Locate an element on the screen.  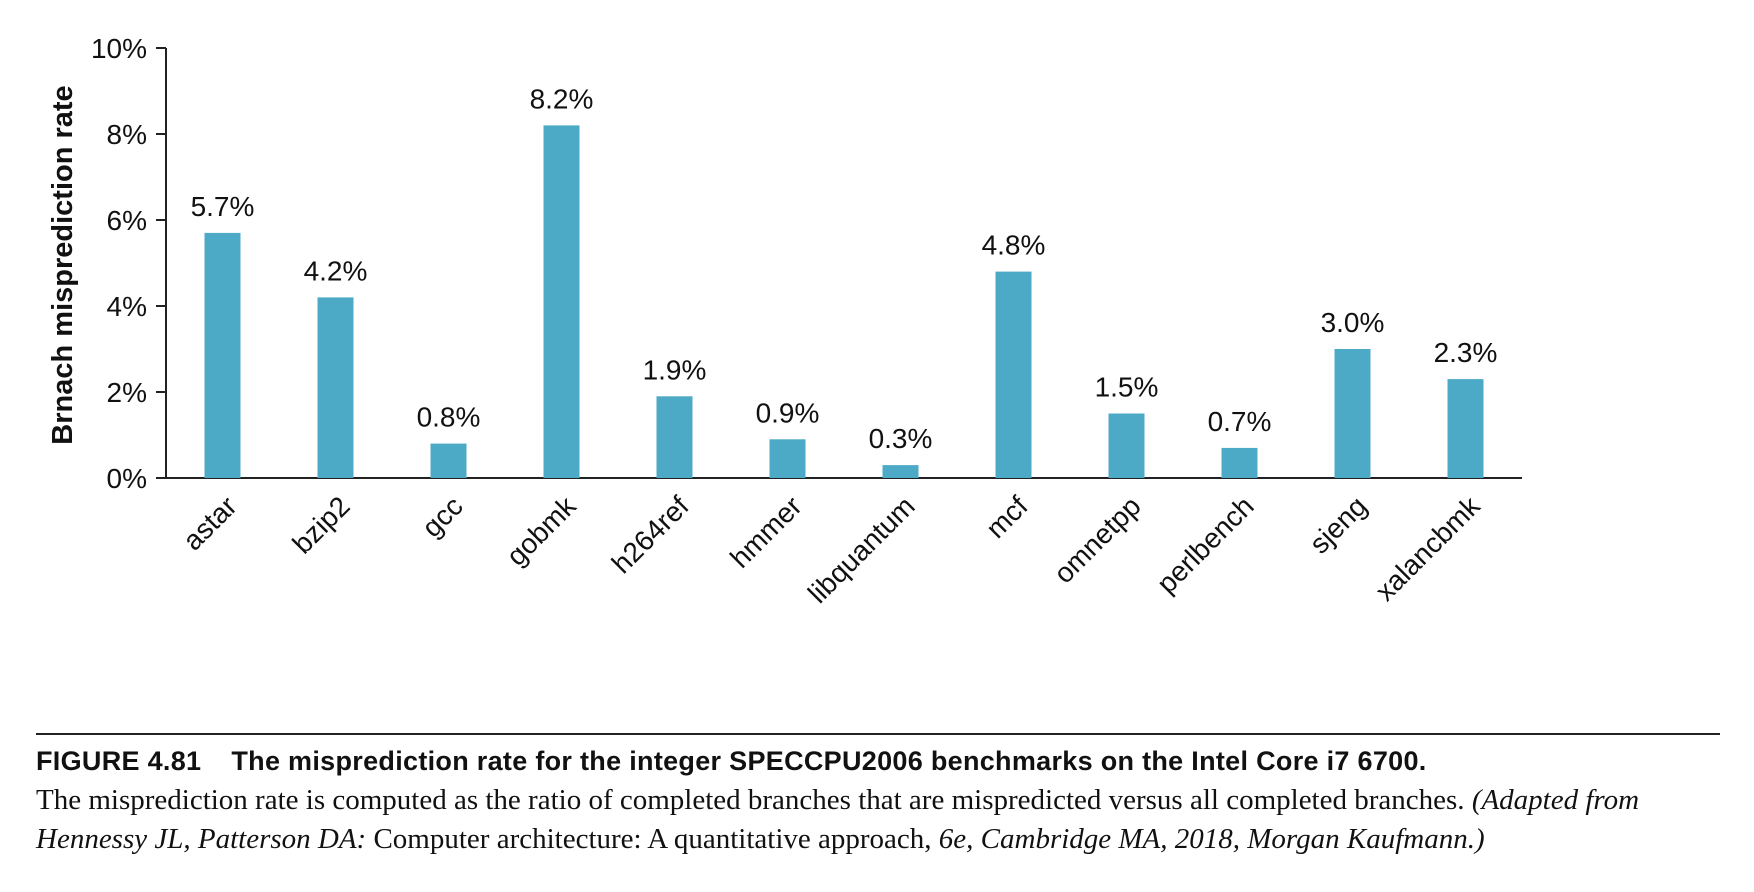
bar-hmmer is located at coordinates (787, 458).